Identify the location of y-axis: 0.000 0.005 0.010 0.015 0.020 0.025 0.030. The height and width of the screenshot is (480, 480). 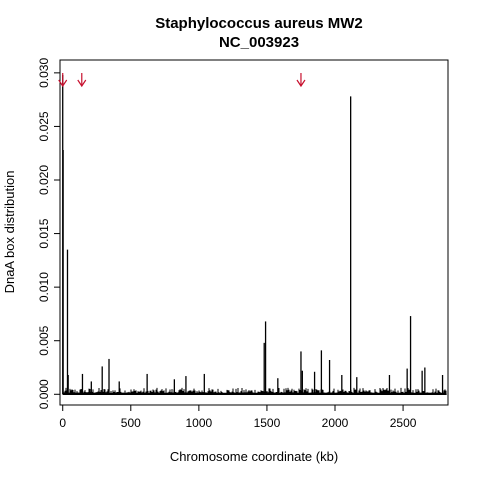
(49, 233).